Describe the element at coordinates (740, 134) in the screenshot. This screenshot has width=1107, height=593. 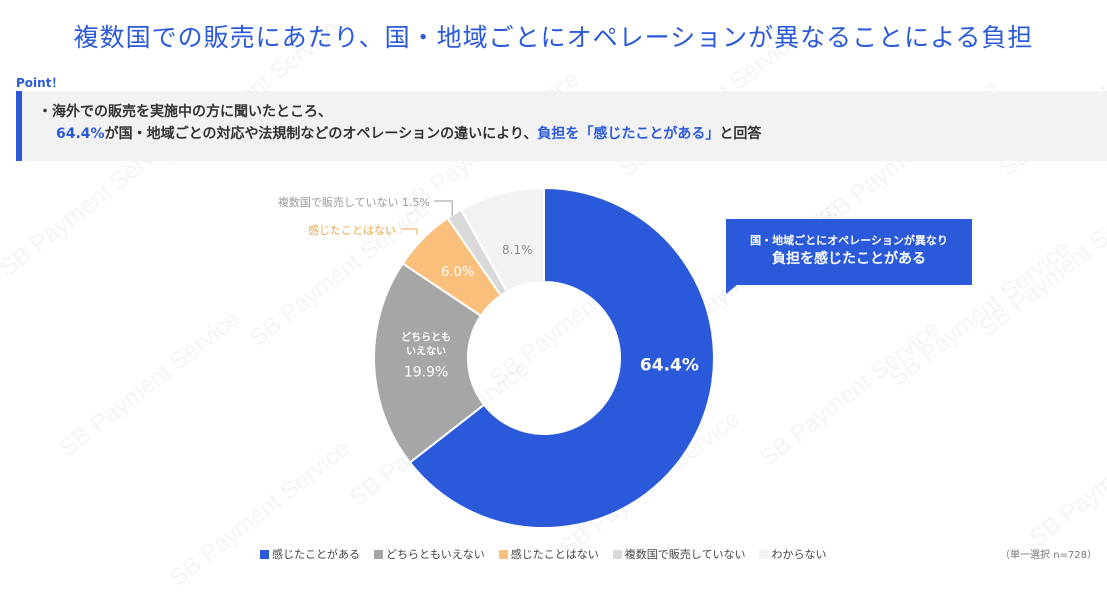
I see `point-line-2-end: と回答` at that location.